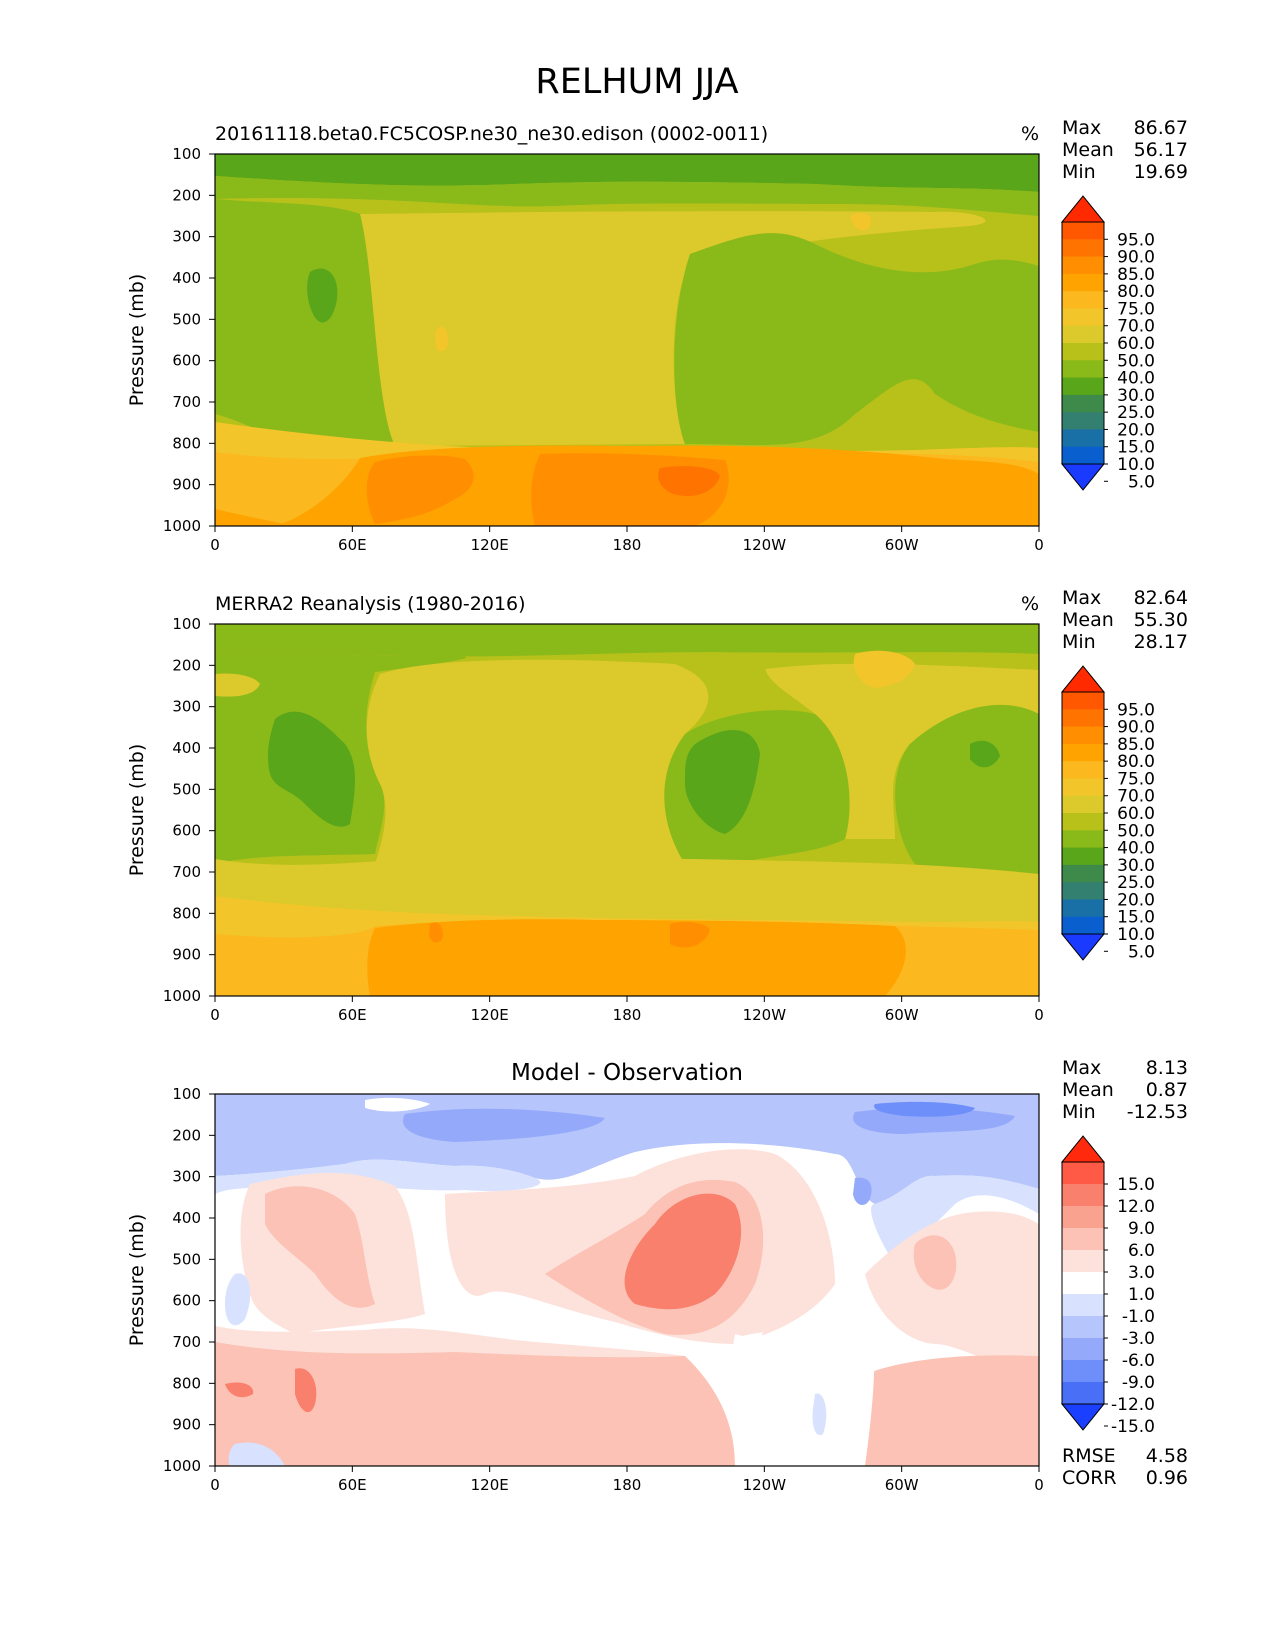  I want to click on colorbar-label: 85.0, so click(1136, 275).